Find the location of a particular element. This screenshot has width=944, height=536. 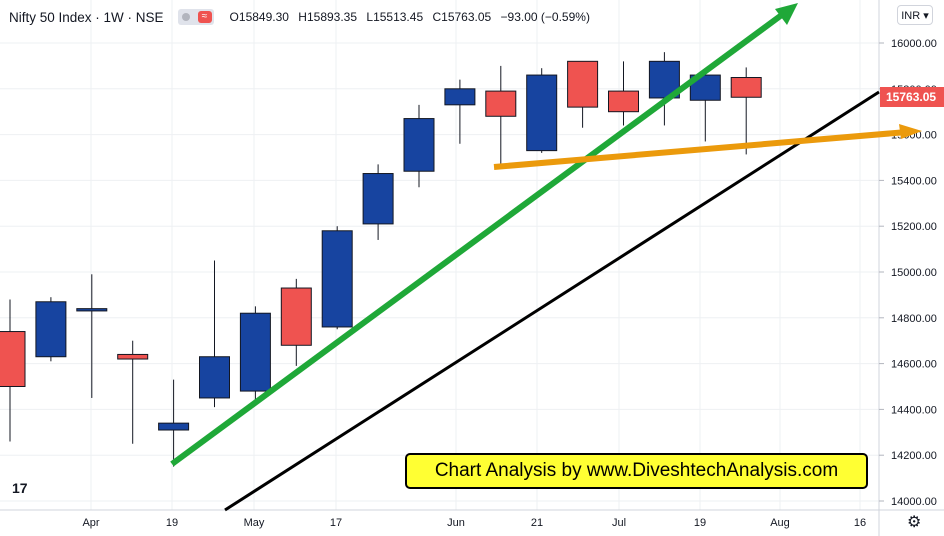

currency-button: INR ▾ is located at coordinates (915, 15).